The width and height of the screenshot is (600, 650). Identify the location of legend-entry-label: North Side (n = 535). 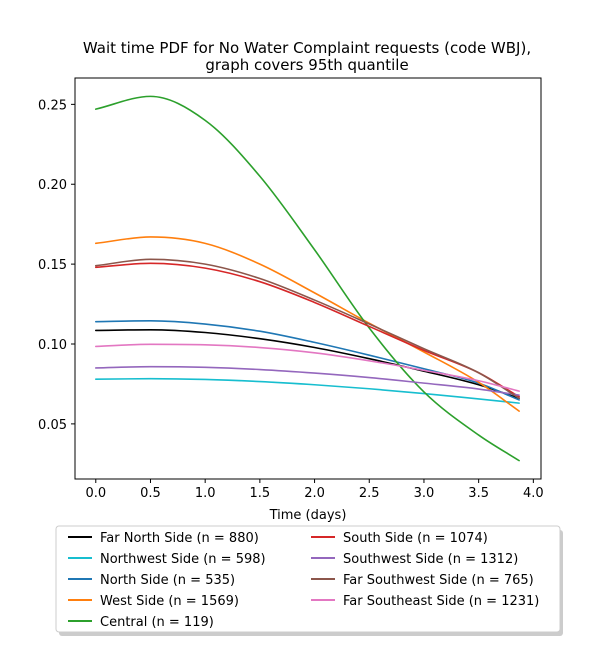
(167, 580).